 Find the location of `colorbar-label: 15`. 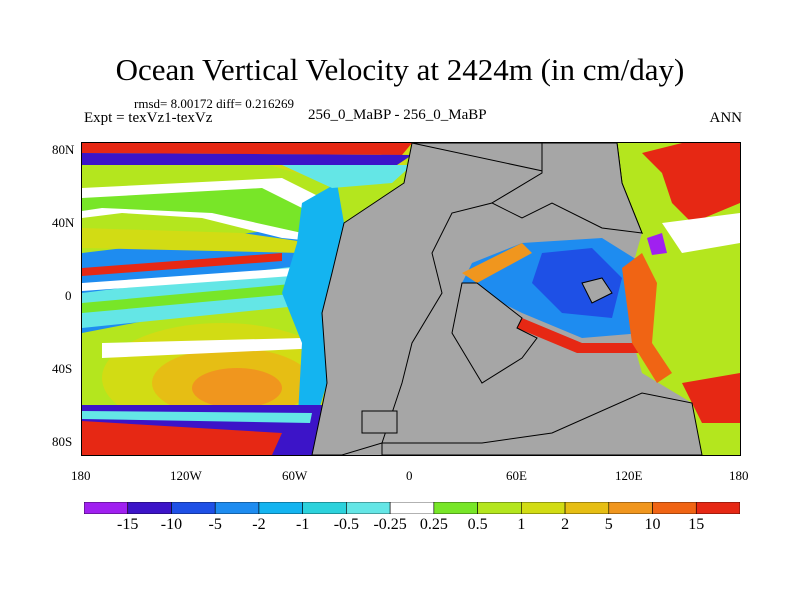

colorbar-label: 15 is located at coordinates (696, 524).